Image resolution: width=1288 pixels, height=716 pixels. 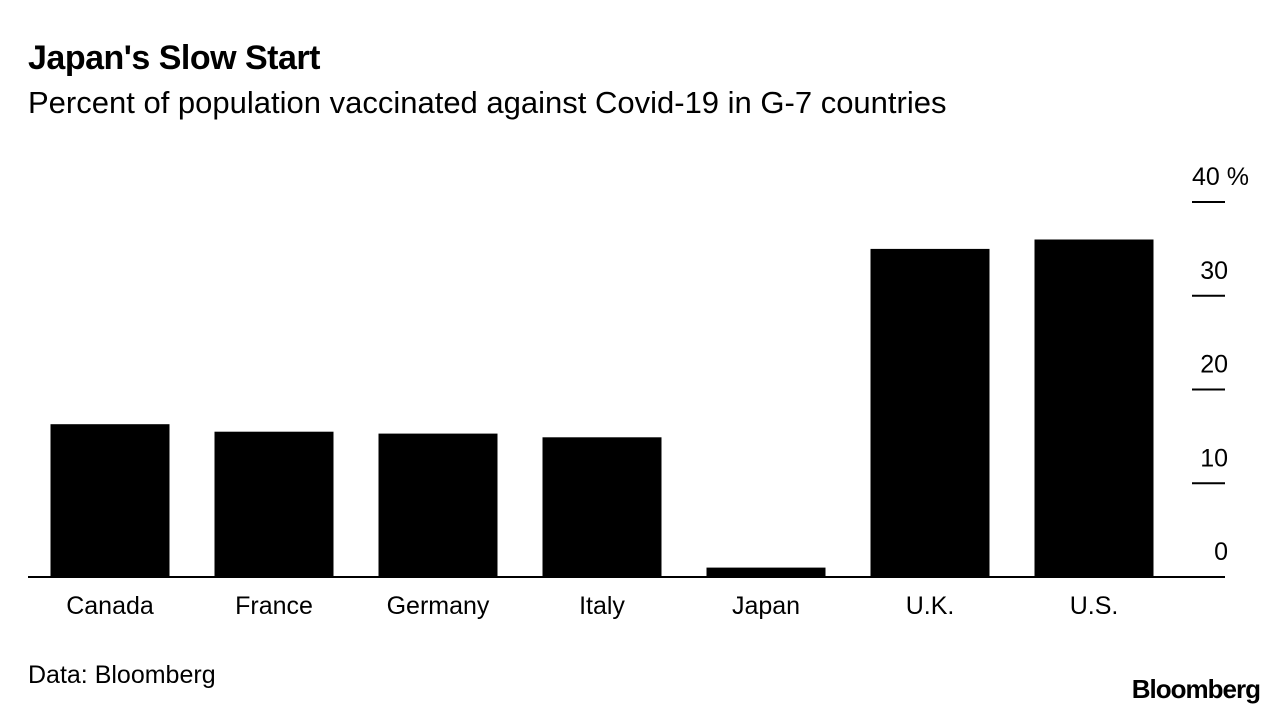 What do you see at coordinates (602, 606) in the screenshot?
I see `x-tick-label: Italy` at bounding box center [602, 606].